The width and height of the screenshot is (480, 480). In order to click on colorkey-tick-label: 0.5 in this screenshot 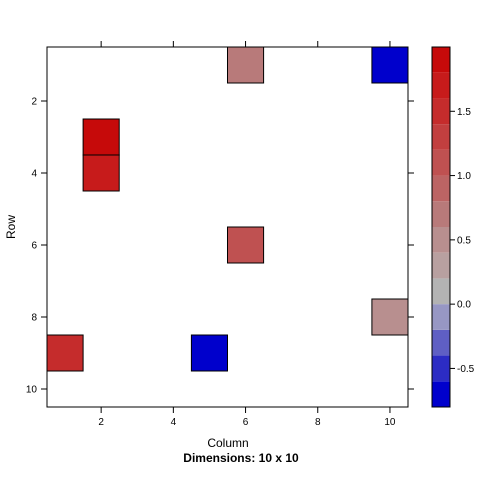, I will do `click(464, 240)`.